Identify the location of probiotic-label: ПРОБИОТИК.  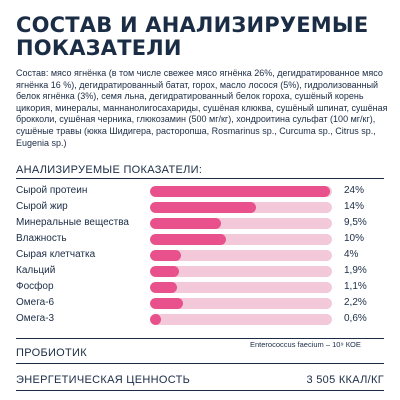
(51, 353).